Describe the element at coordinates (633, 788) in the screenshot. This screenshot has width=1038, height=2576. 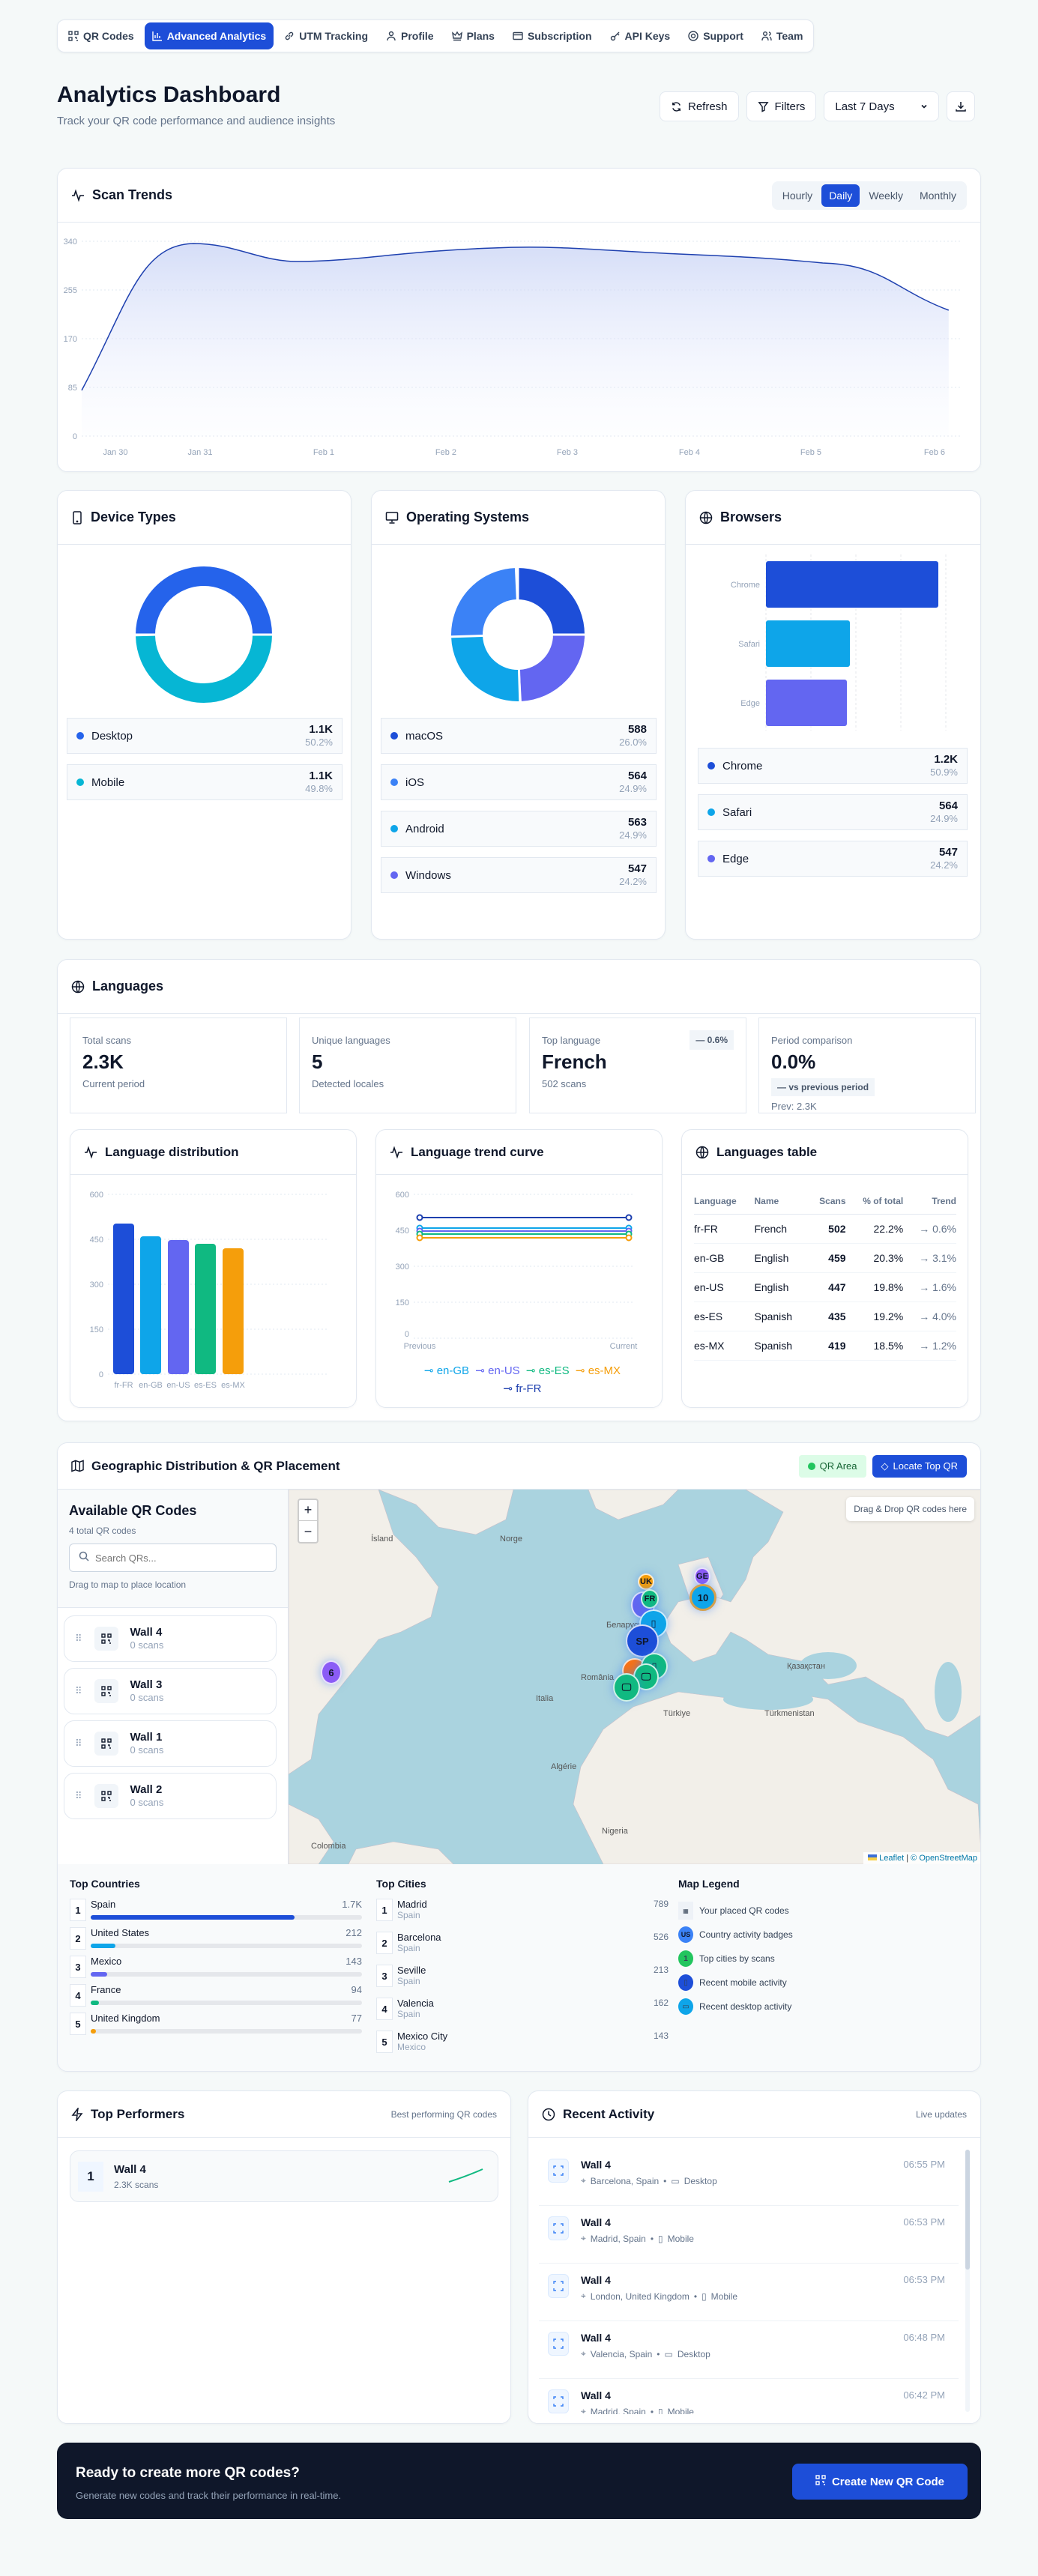
I see `legend-pct: 24.9%` at that location.